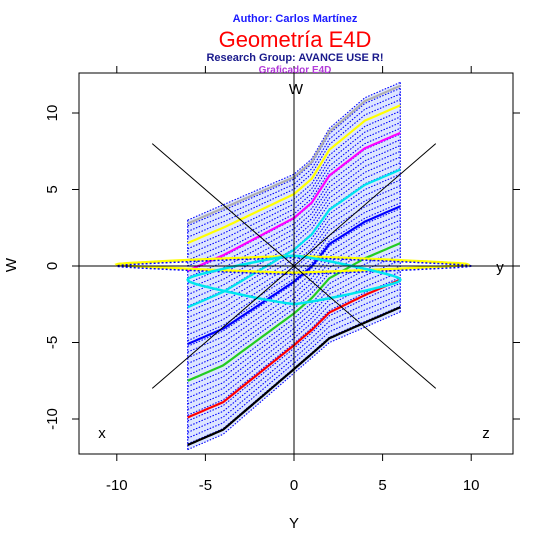  I want to click on axis-label-w: W, so click(296, 89).